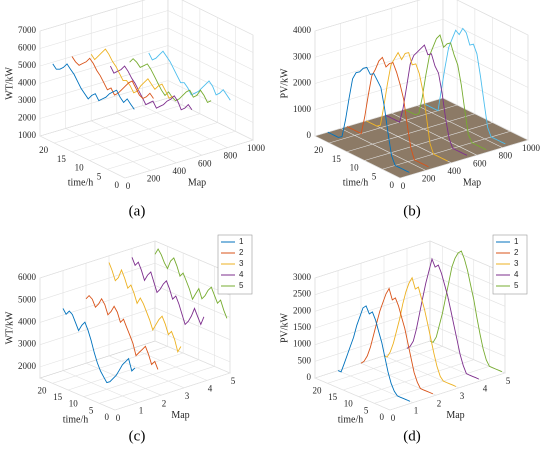 This screenshot has width=550, height=453. Describe the element at coordinates (284, 83) in the screenshot. I see `z-axis-label: PV/kW` at that location.